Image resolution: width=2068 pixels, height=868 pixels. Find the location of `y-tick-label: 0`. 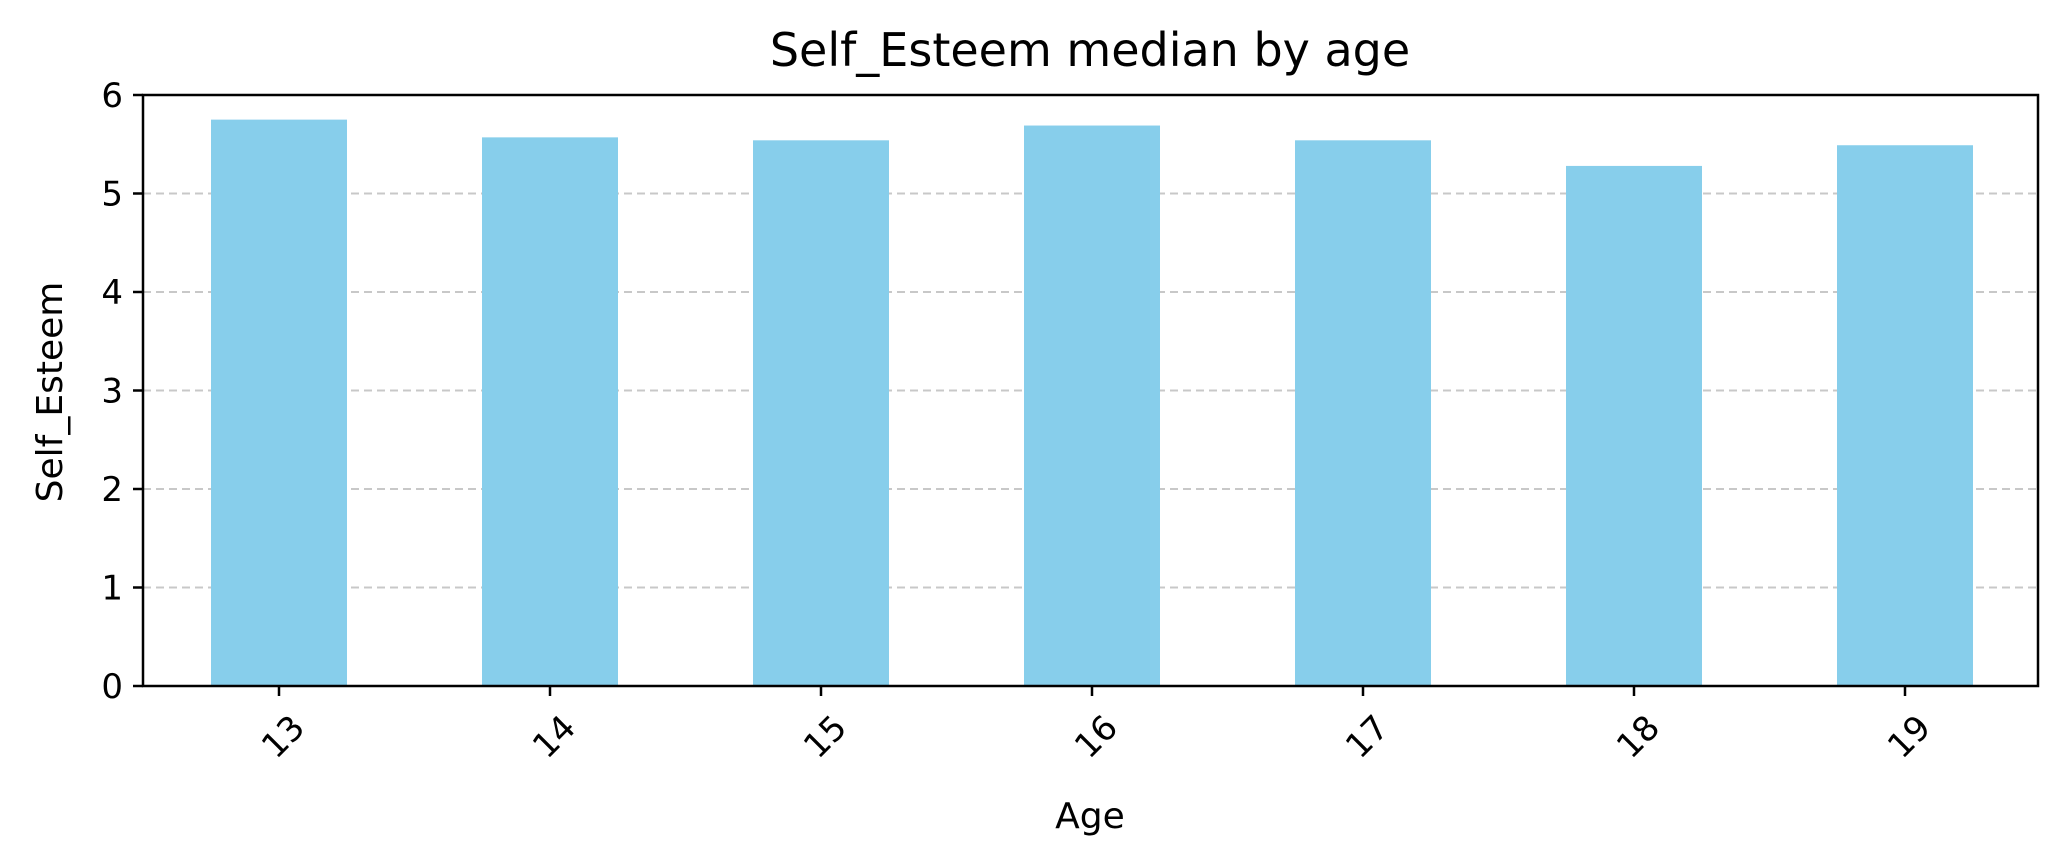

y-tick-label: 0 is located at coordinates (112, 687).